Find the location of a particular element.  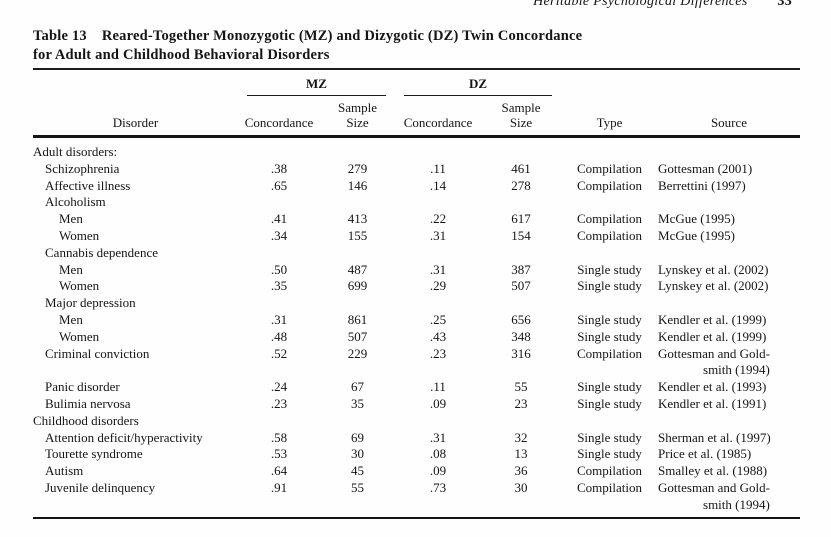

dz-sample-size-cell: 36 is located at coordinates (521, 471).